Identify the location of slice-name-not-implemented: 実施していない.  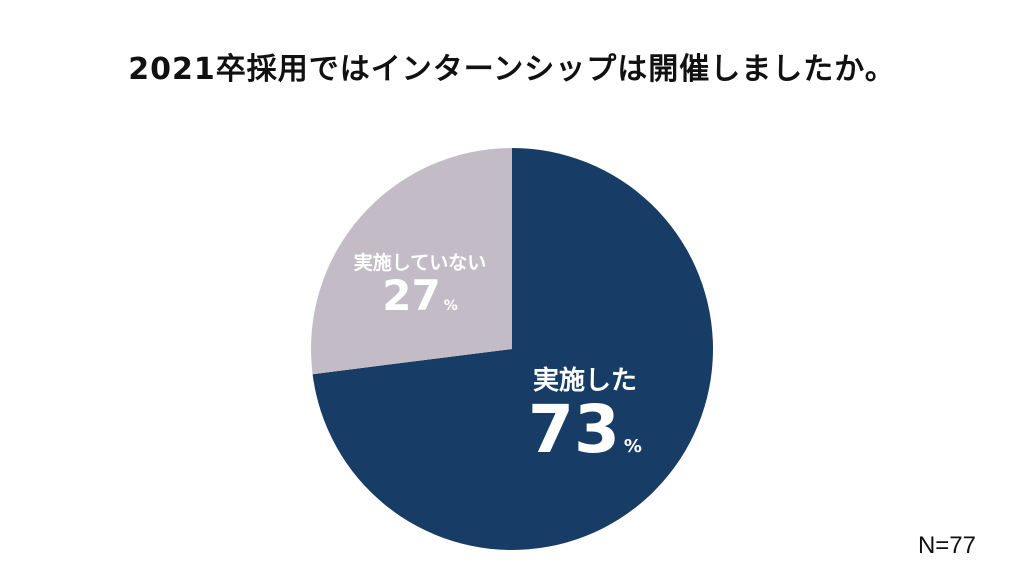
(420, 263).